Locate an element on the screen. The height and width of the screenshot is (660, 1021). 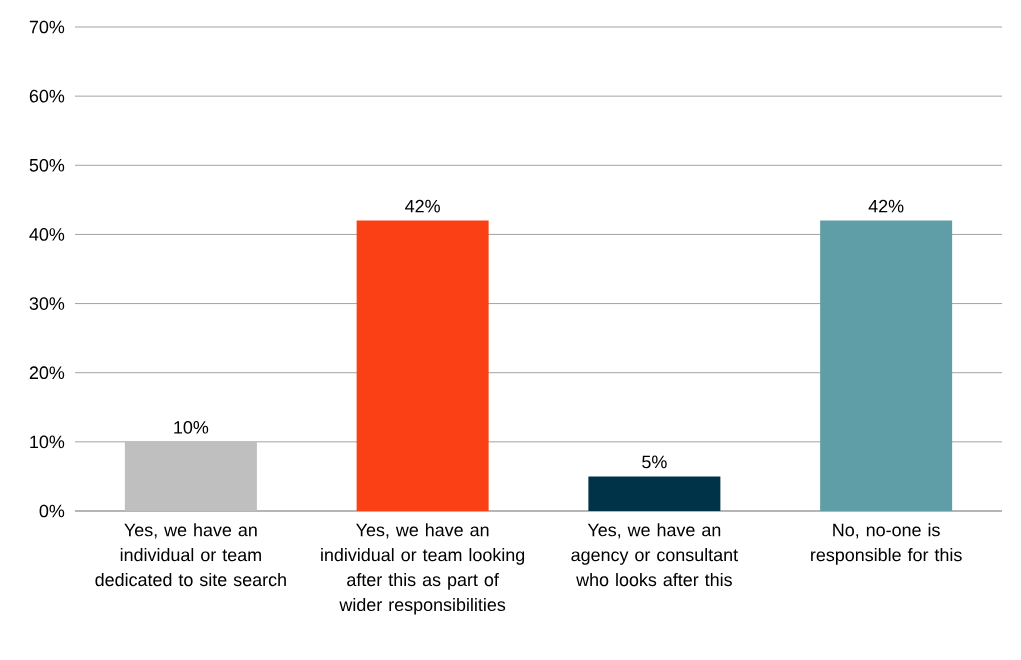
x-tick-label: Yes, we have an individual or team looking after this as part of wider responsibilities is located at coordinates (423, 569).